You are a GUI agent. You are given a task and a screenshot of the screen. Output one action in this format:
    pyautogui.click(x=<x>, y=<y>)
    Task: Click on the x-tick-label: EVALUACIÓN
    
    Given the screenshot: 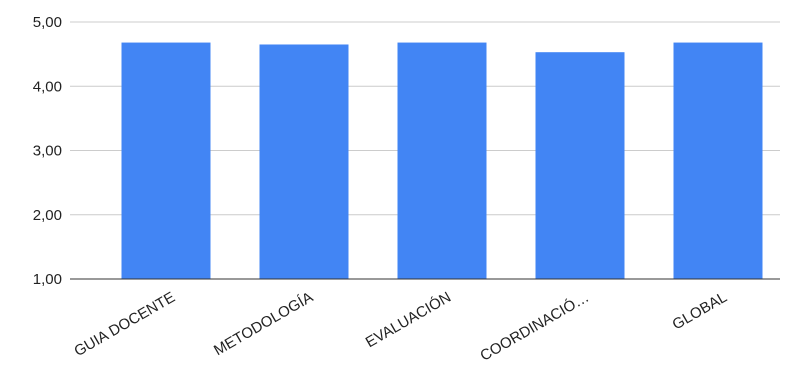 What is the action you would take?
    pyautogui.click(x=408, y=320)
    